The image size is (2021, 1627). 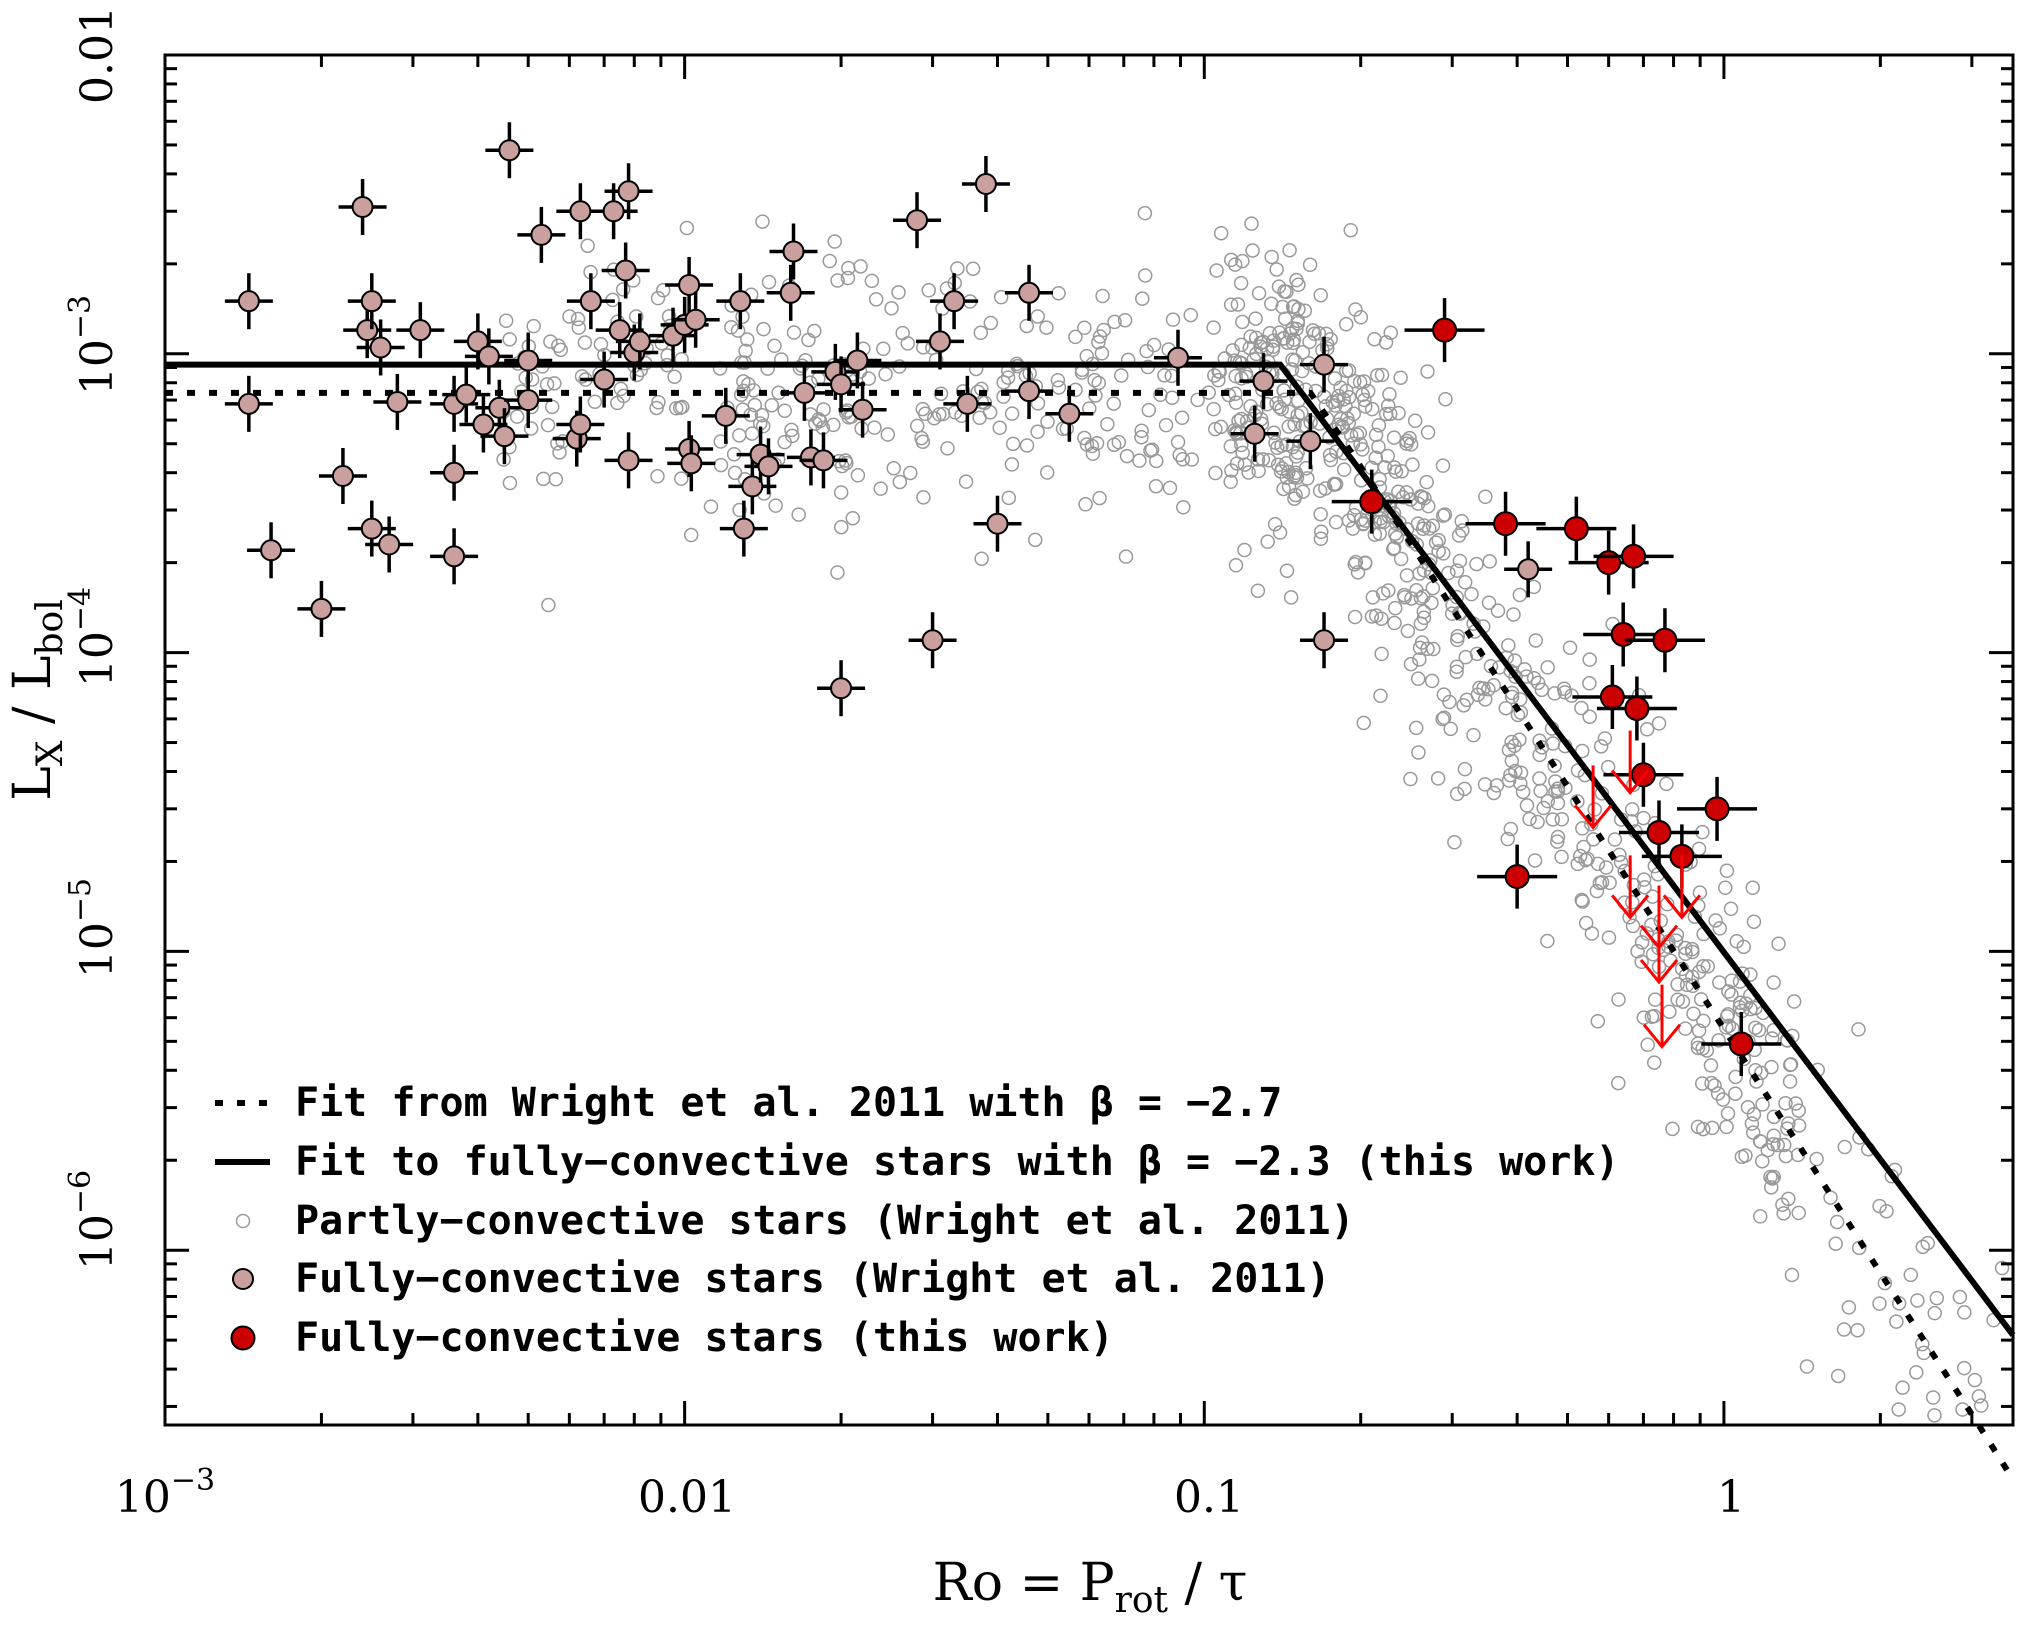 I want to click on y-tick-label: 10−4, so click(x=93, y=637).